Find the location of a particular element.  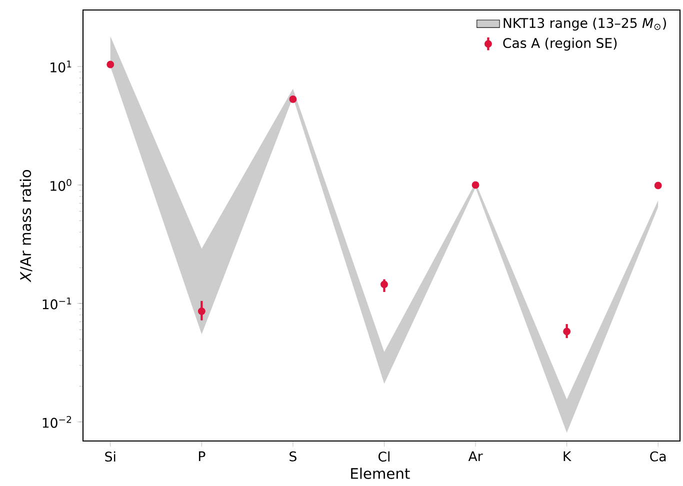

x-axis-title: Element is located at coordinates (380, 474).